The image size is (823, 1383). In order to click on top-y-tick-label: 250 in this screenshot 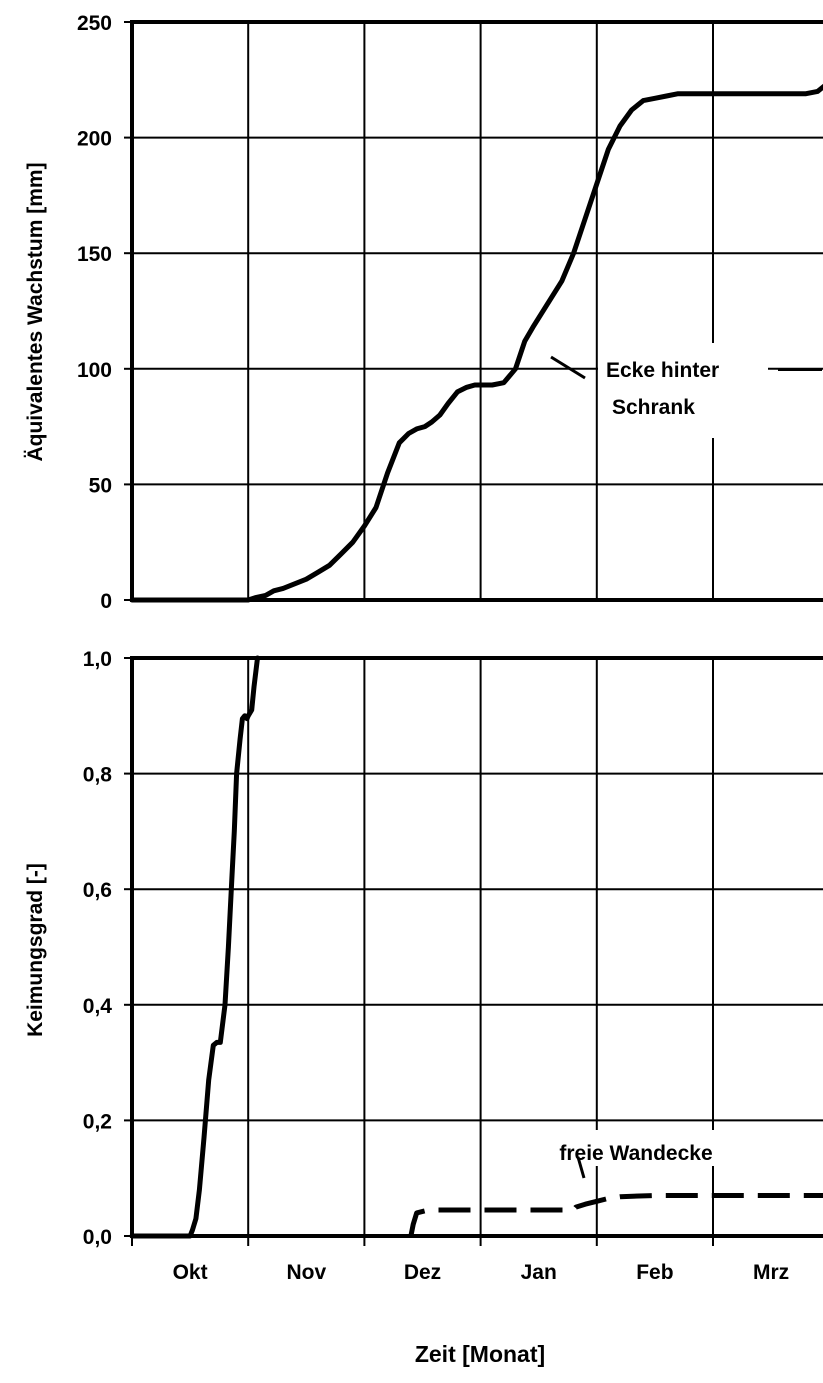, I will do `click(94, 23)`.